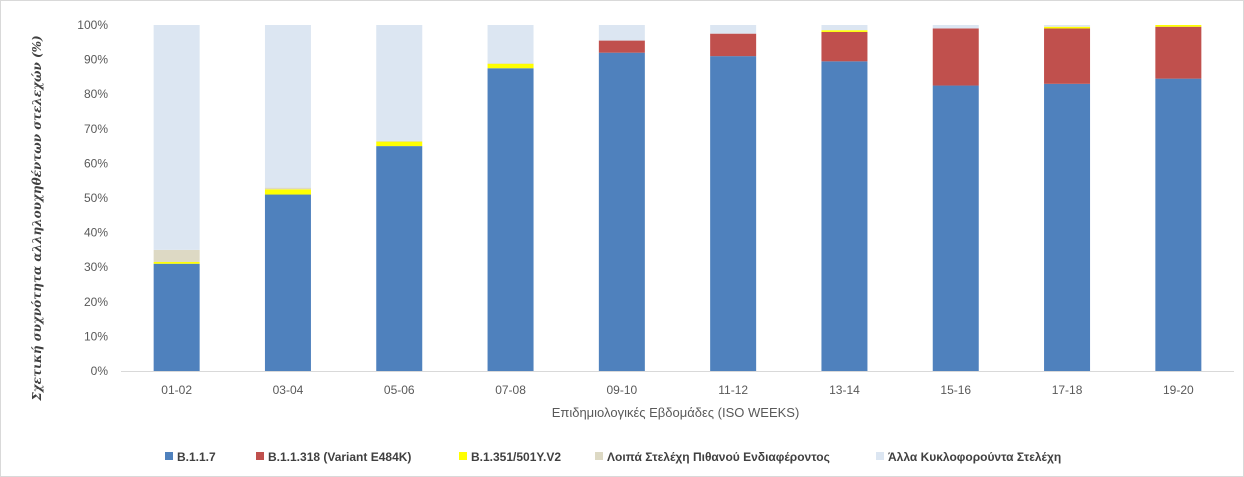  I want to click on x-tick-label: 07-08, so click(510, 390).